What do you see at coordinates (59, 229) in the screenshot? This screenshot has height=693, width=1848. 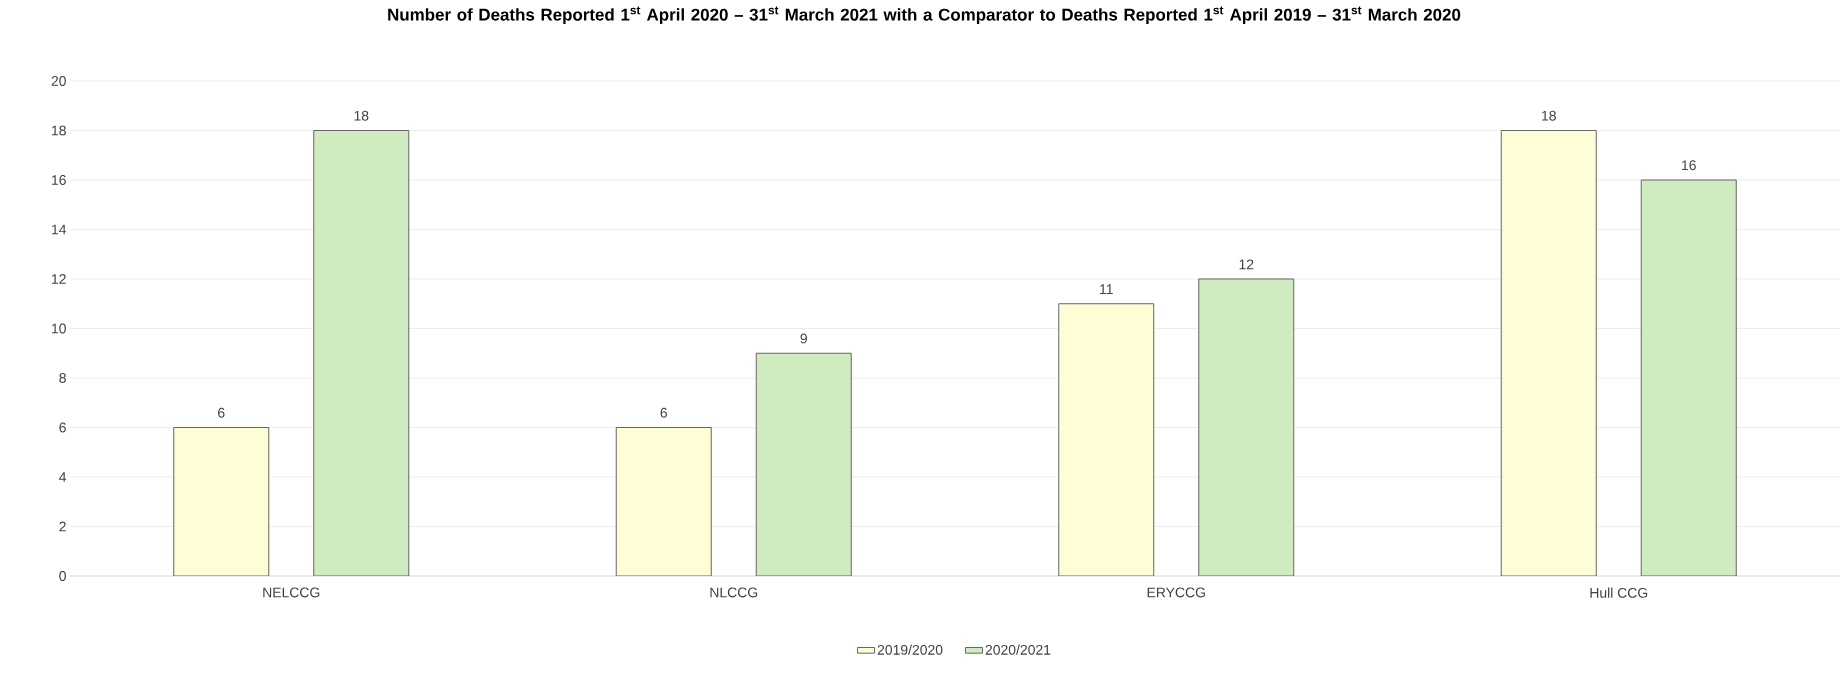 I see `y-tick-label: 14` at bounding box center [59, 229].